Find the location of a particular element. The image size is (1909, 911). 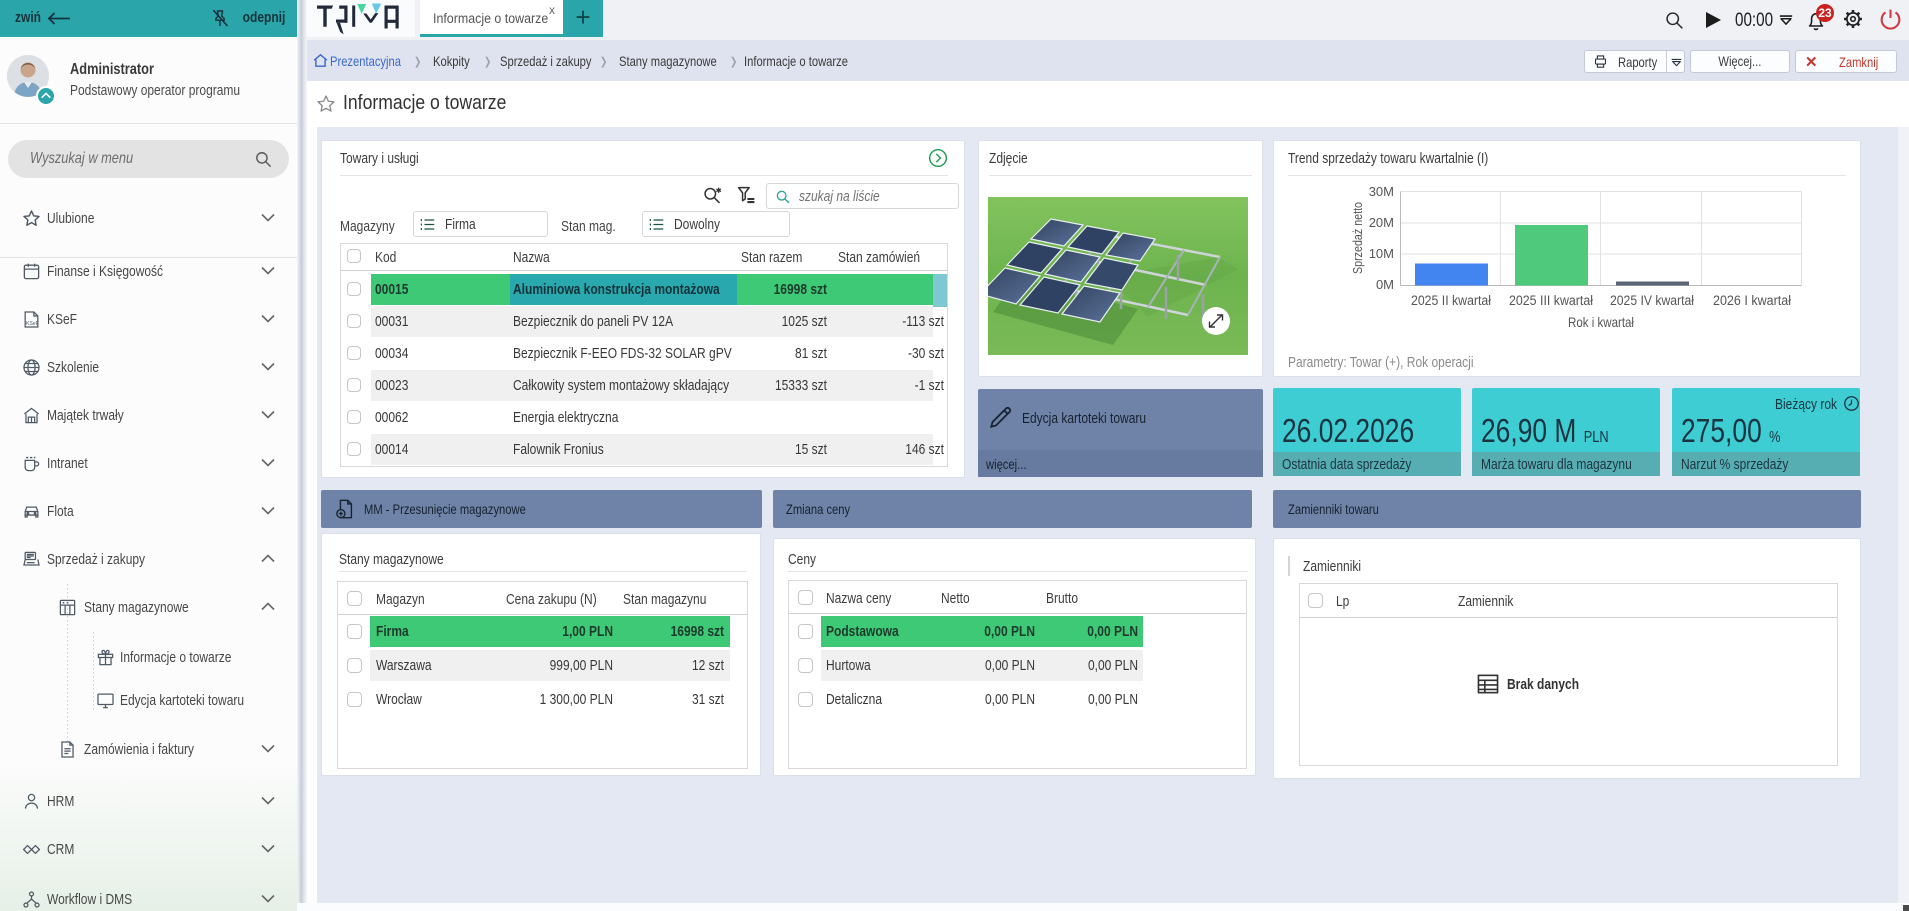

svg-text: 20M is located at coordinates (1381, 222).